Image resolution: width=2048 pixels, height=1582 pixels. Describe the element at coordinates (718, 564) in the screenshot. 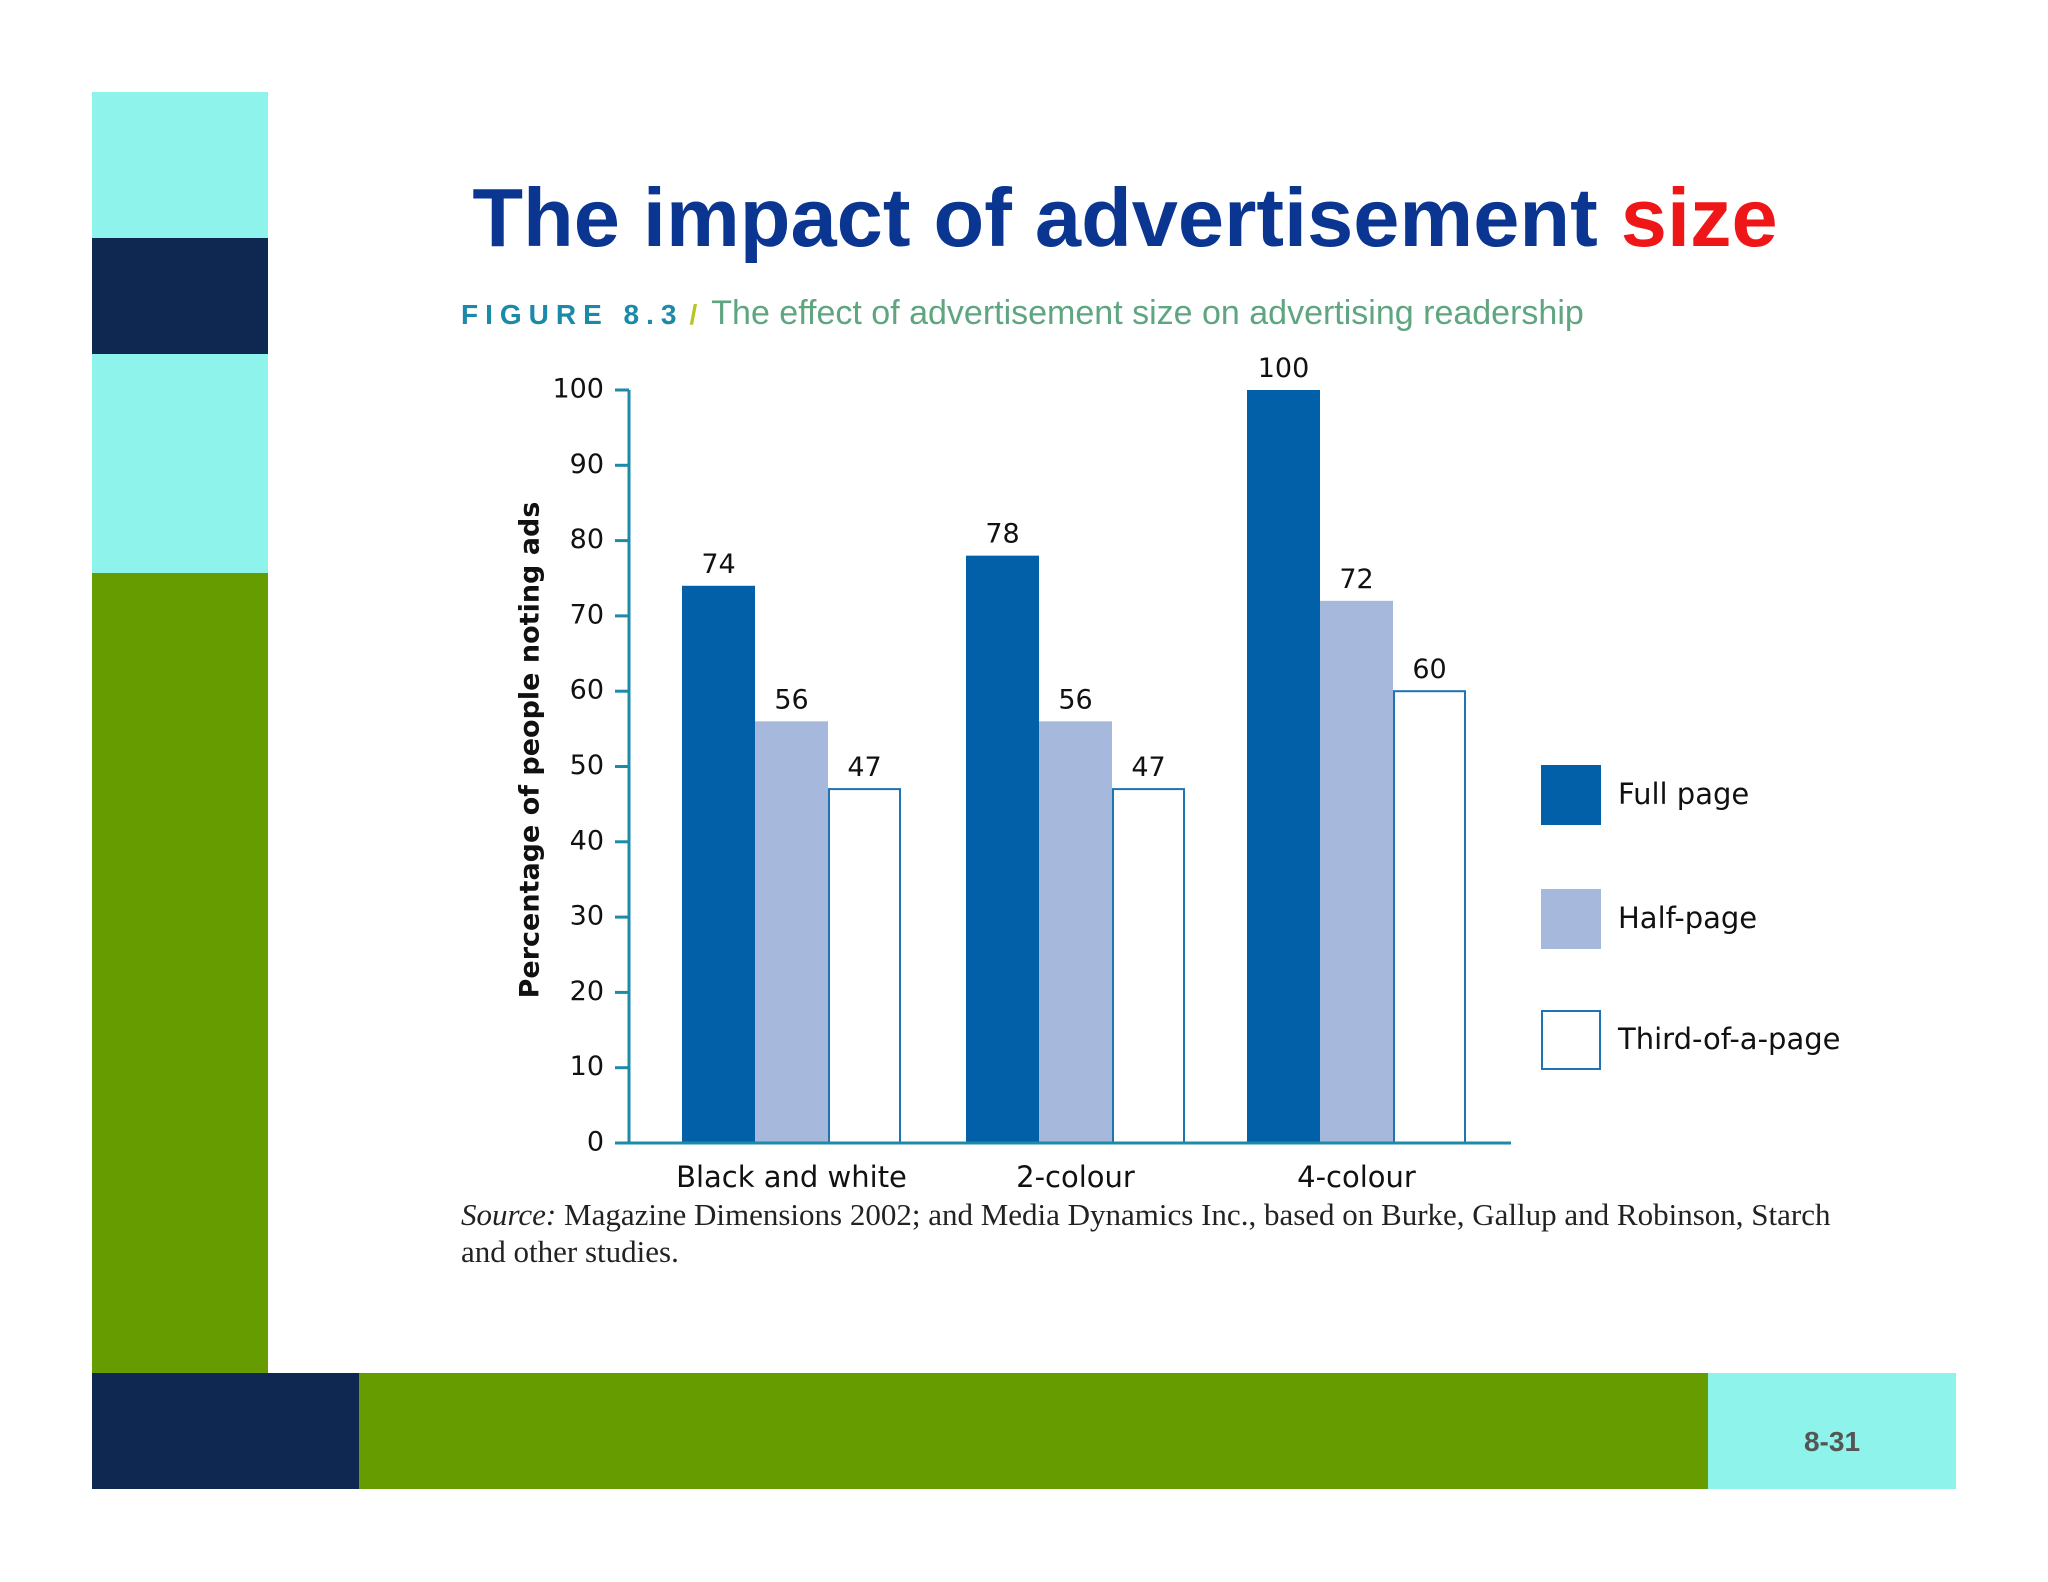

I see `bar-value-label: 74` at that location.